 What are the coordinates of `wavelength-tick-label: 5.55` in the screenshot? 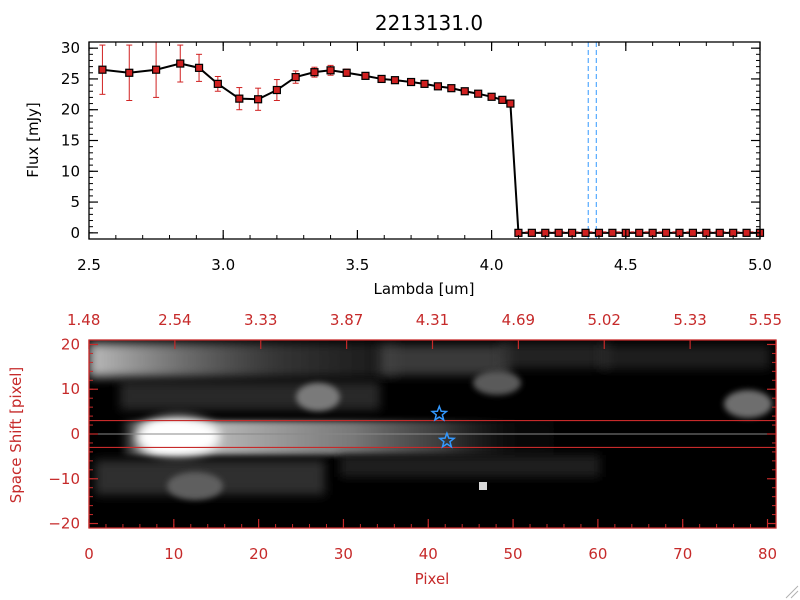 It's located at (765, 320).